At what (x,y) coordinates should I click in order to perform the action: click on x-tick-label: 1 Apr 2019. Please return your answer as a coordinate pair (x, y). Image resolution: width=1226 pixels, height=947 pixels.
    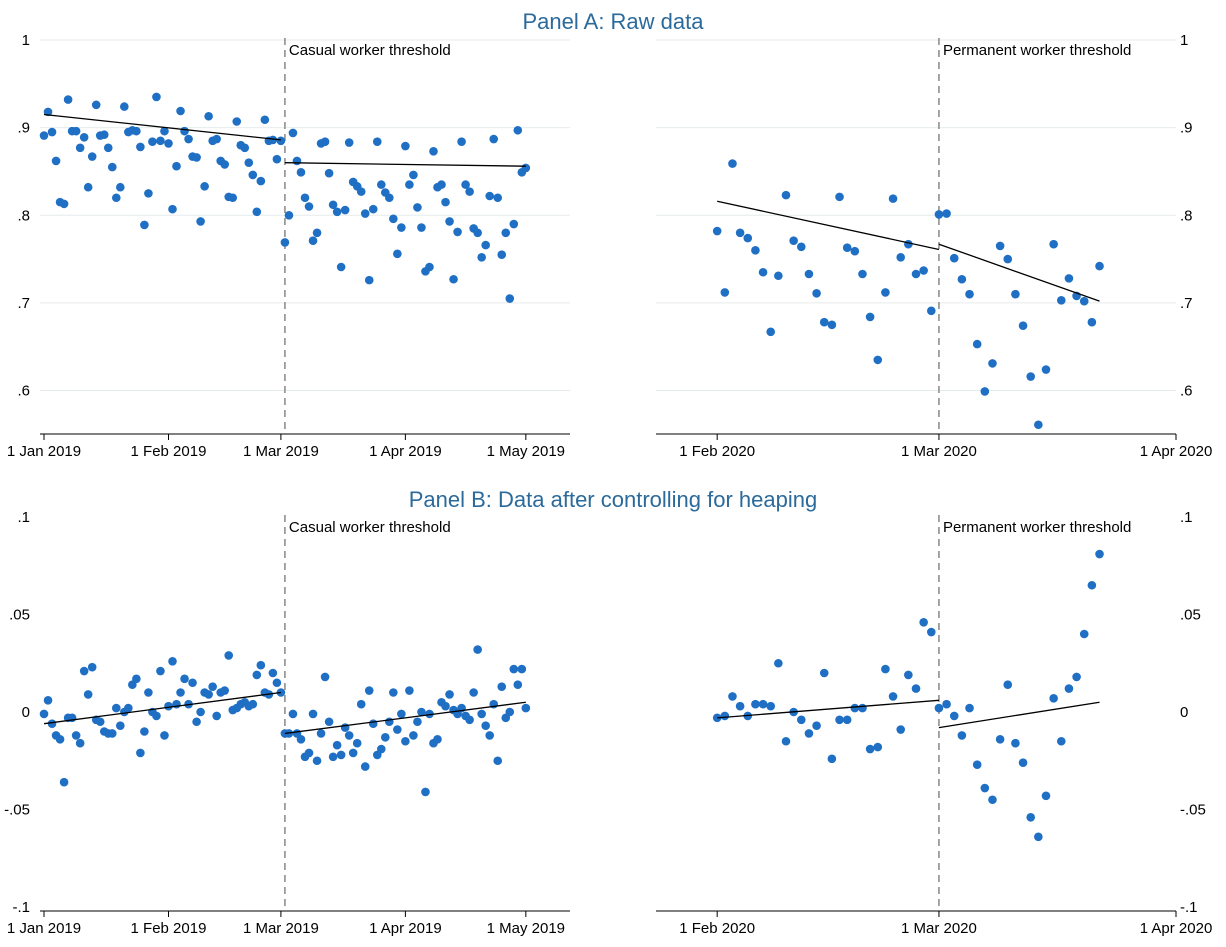
    Looking at the image, I should click on (405, 928).